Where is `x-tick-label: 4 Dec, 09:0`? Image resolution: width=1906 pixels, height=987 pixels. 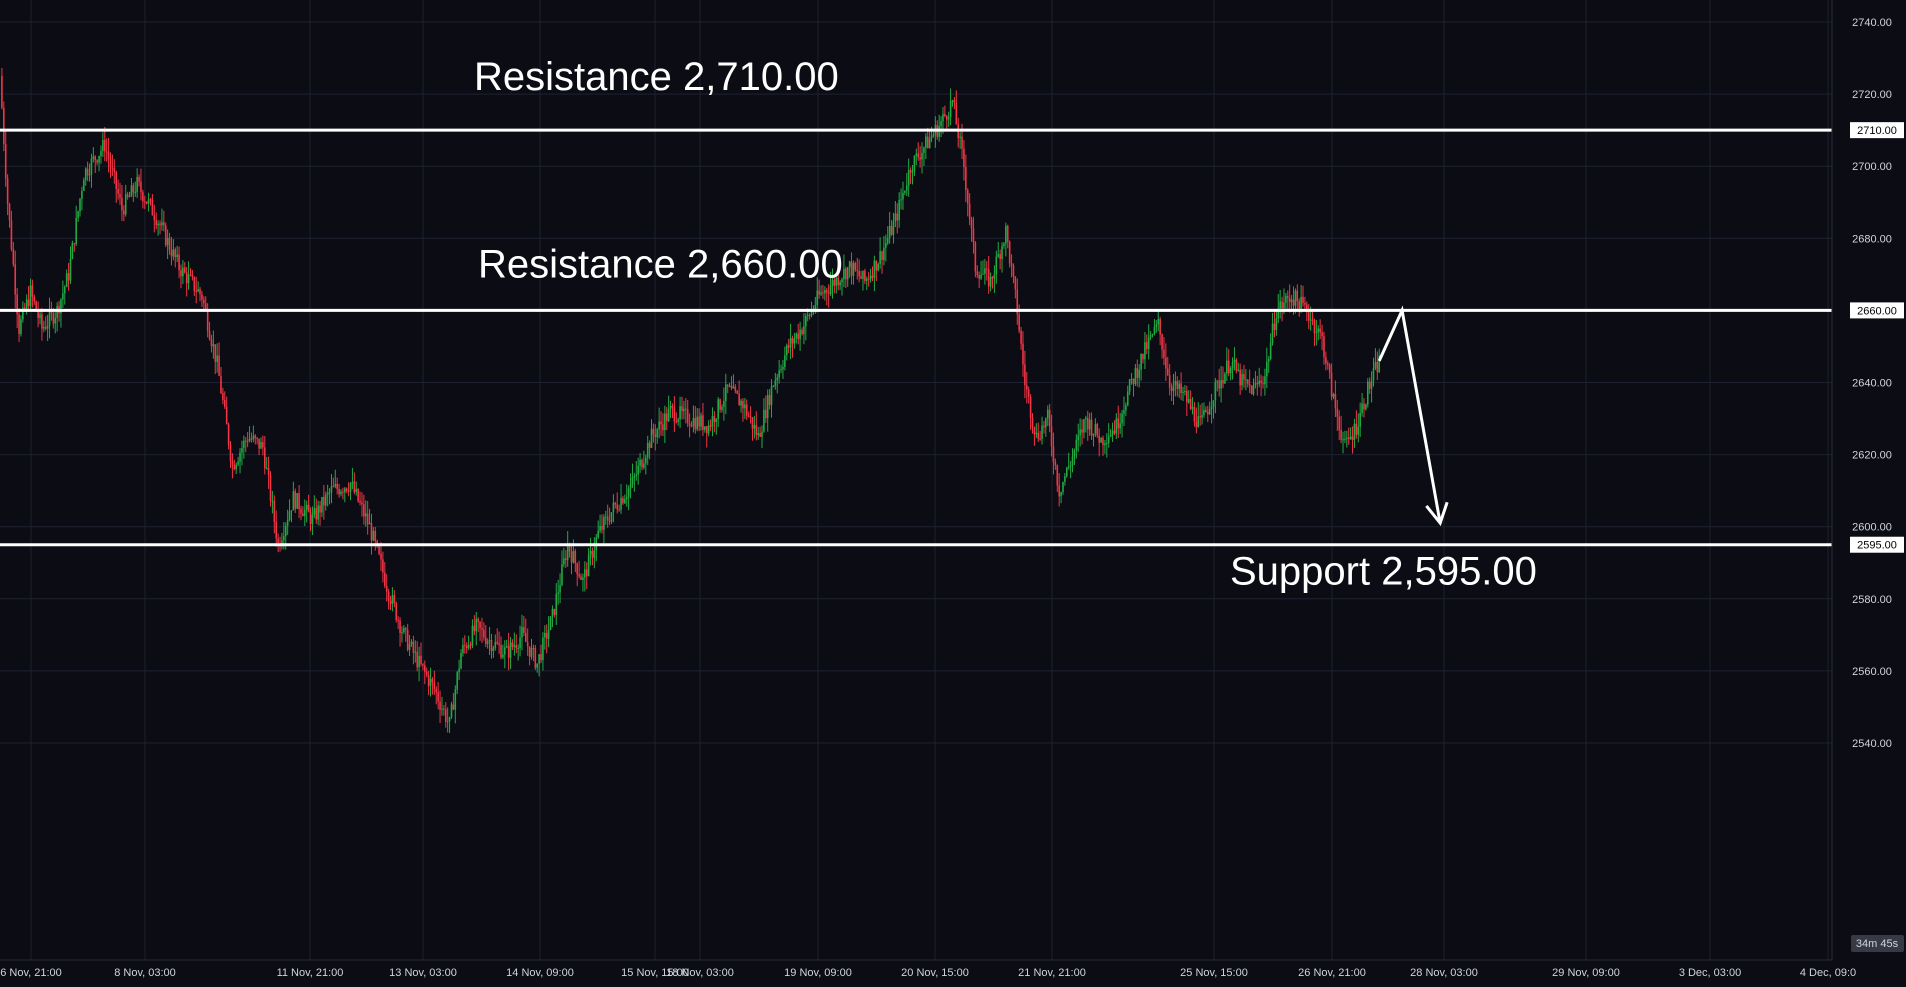
x-tick-label: 4 Dec, 09:0 is located at coordinates (1828, 973).